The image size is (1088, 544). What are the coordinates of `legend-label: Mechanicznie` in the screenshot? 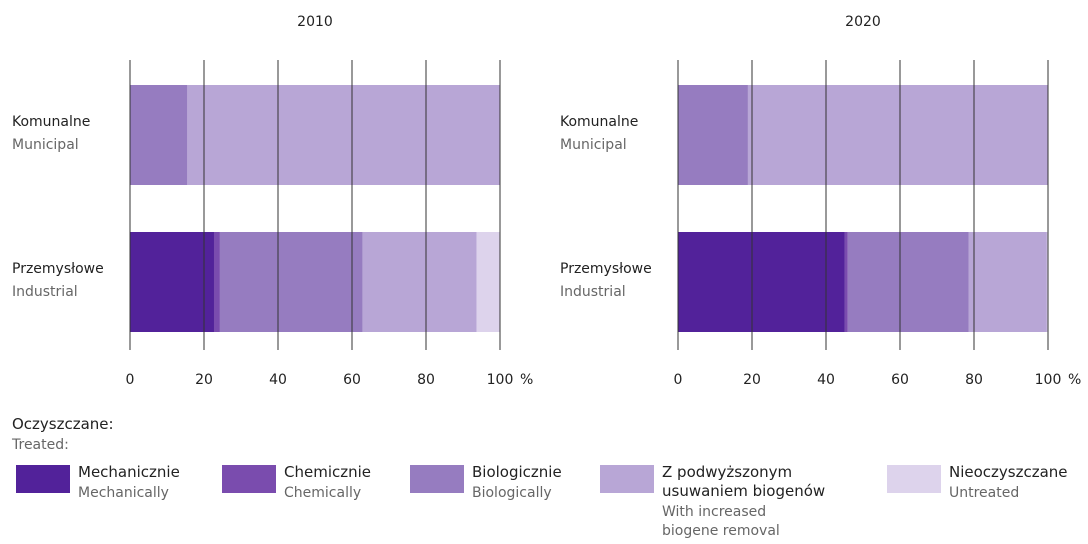 It's located at (129, 472).